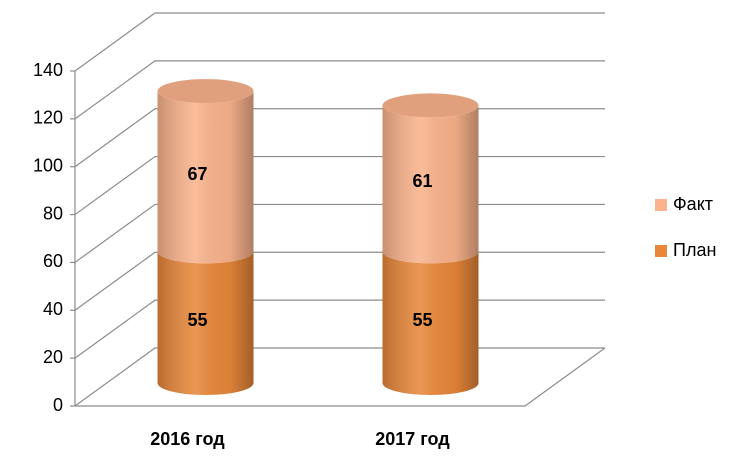  What do you see at coordinates (48, 70) in the screenshot?
I see `y-tick-label: 140` at bounding box center [48, 70].